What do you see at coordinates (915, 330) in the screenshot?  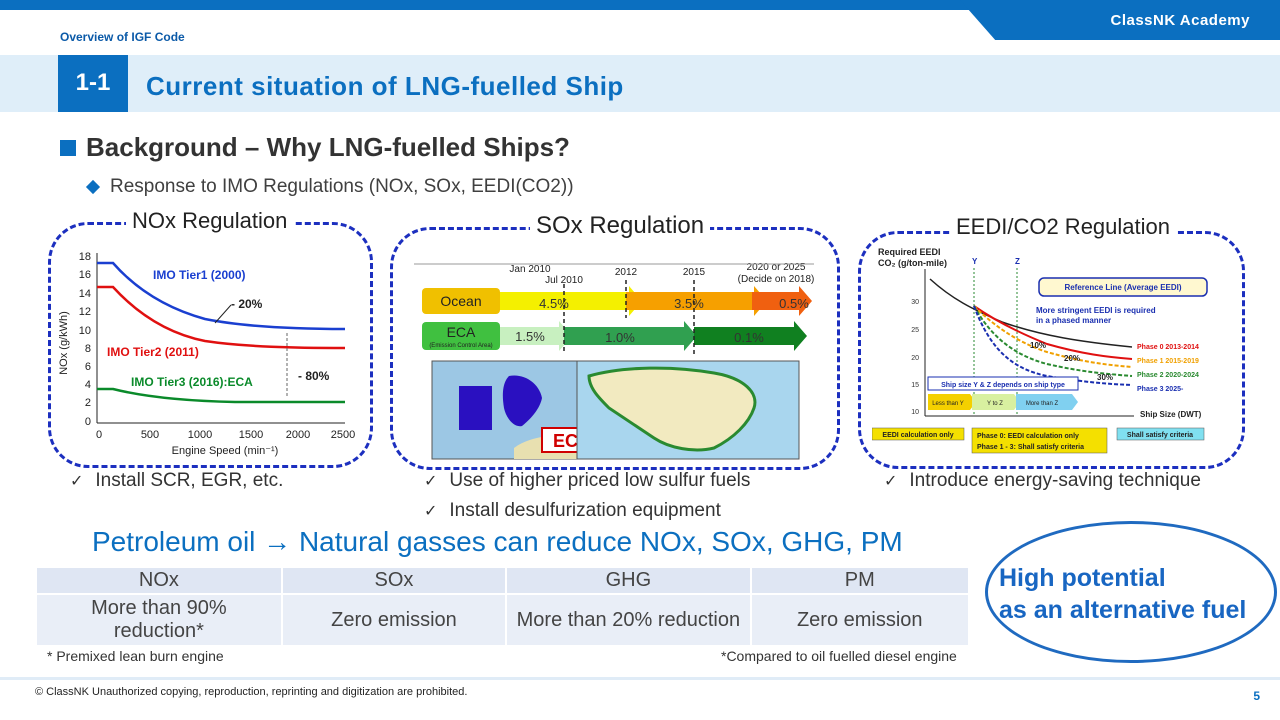 I see `eedi-ytick: 25` at bounding box center [915, 330].